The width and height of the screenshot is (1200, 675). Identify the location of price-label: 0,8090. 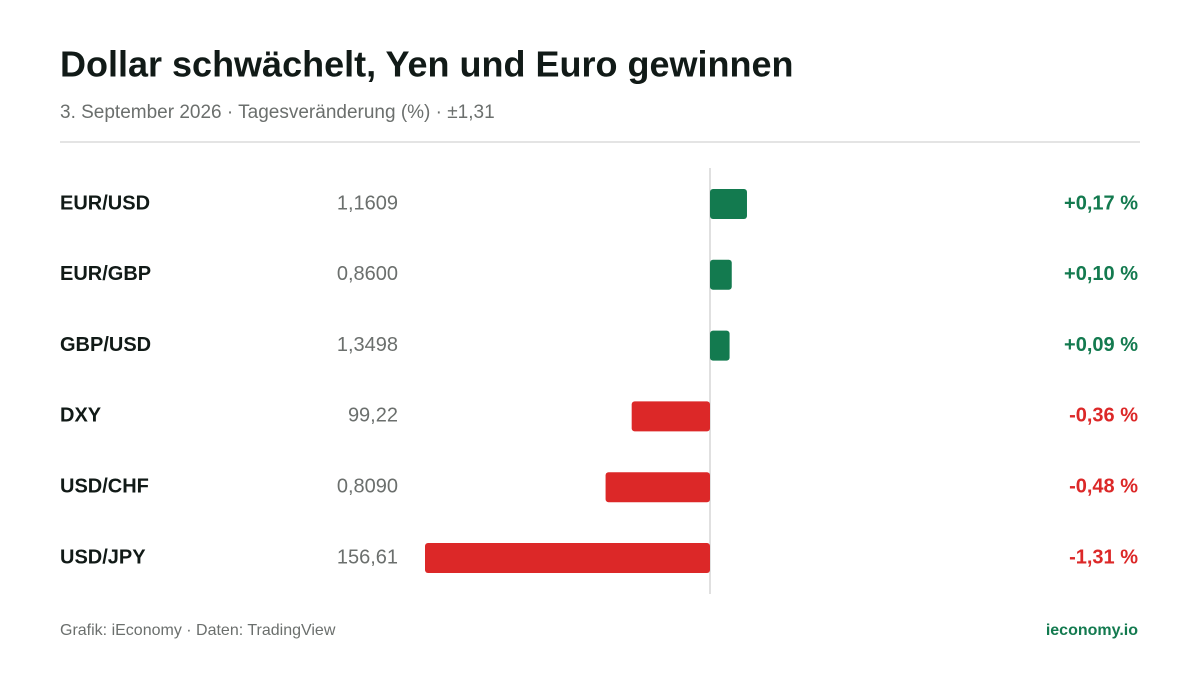
(367, 486).